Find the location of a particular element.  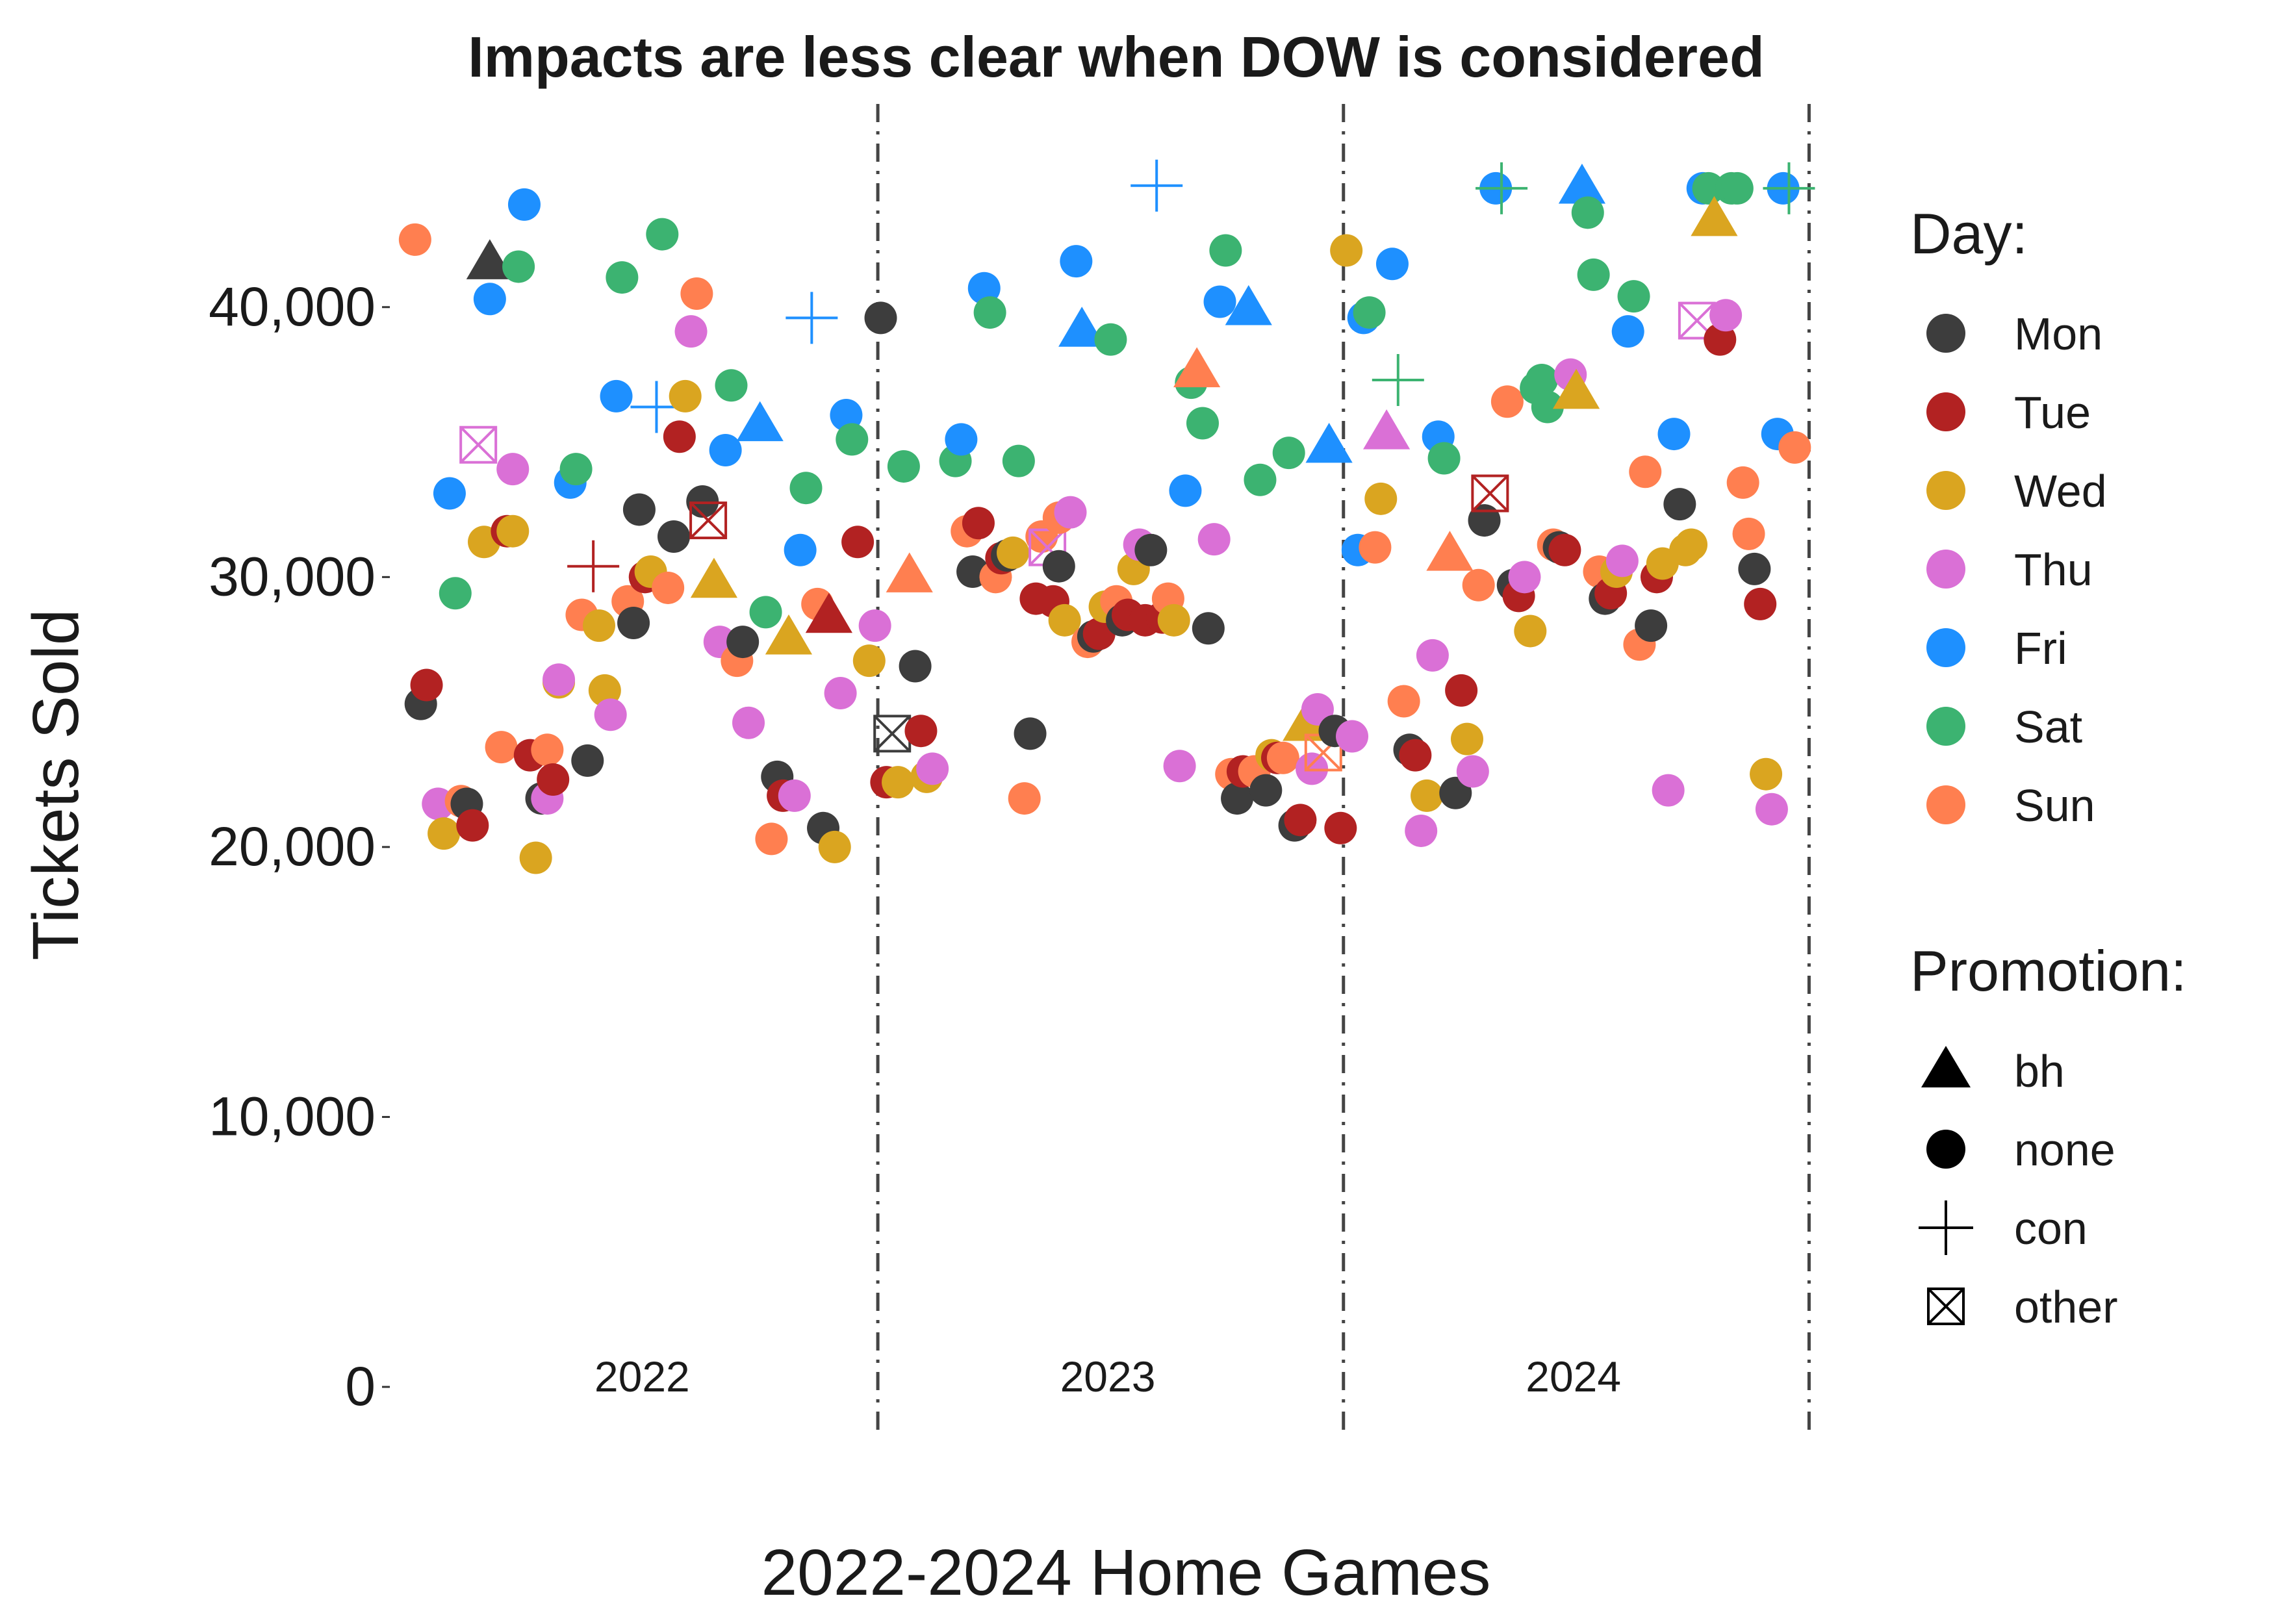

legend-promotion-label: con is located at coordinates (2051, 1228).